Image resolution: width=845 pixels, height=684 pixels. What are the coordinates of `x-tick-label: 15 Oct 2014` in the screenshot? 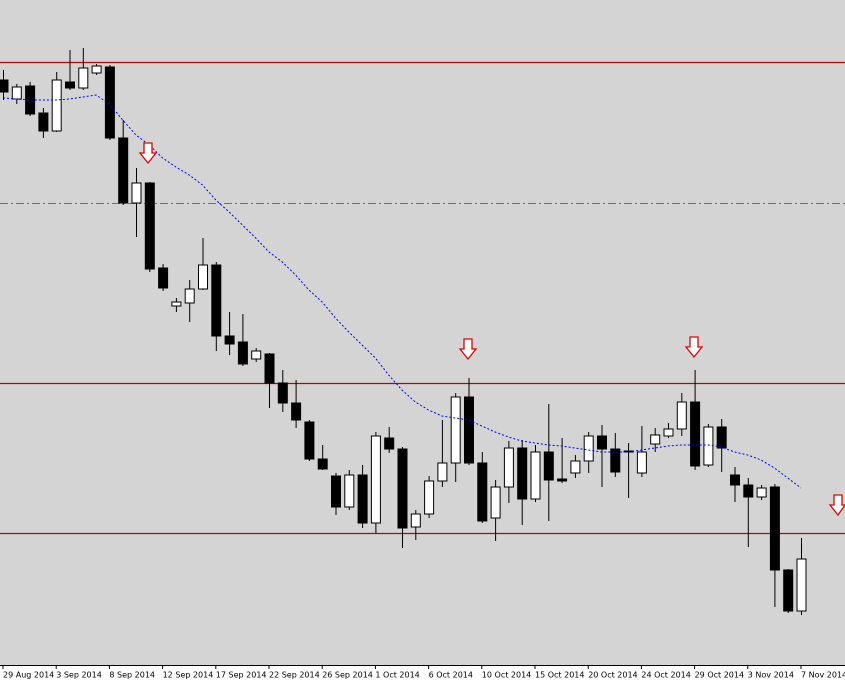 It's located at (559, 675).